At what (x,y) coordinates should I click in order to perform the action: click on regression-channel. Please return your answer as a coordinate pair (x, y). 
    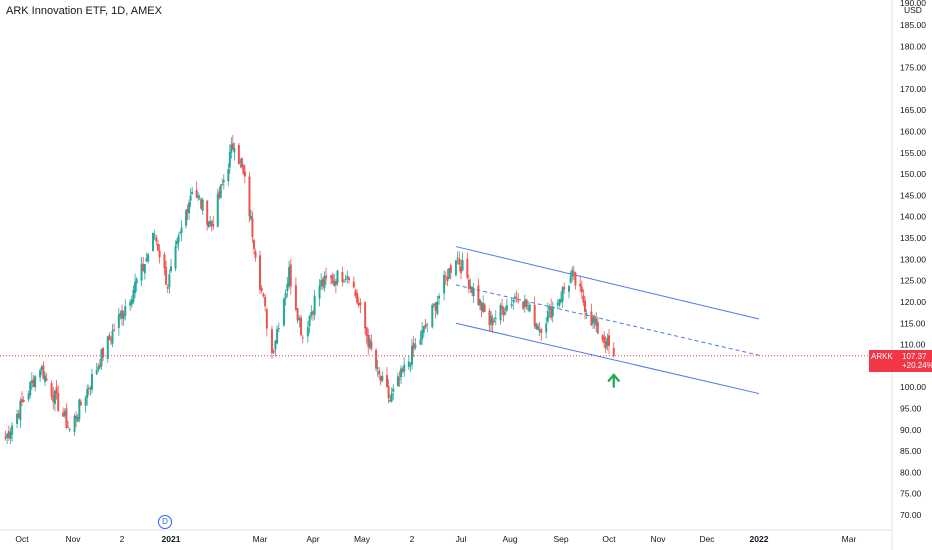
    Looking at the image, I should click on (607, 320).